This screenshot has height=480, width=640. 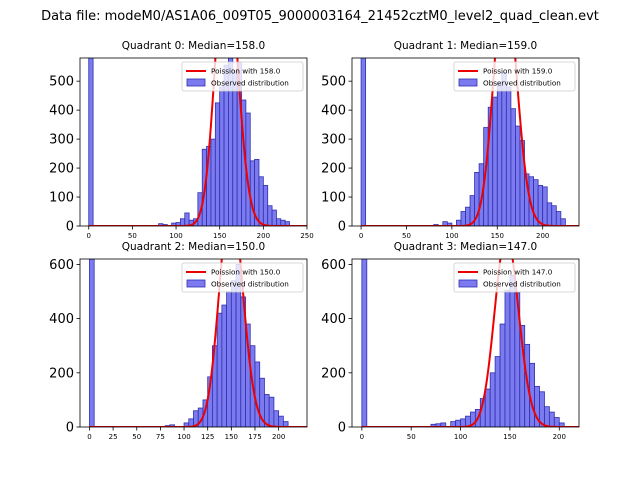 I want to click on legend-label-fit: Poission with 159.0, so click(x=518, y=71).